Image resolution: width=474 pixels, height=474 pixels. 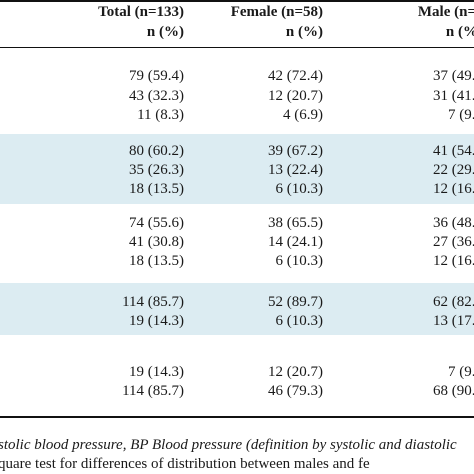 What do you see at coordinates (453, 242) in the screenshot?
I see `table-cell-male: 27 (36.0` at bounding box center [453, 242].